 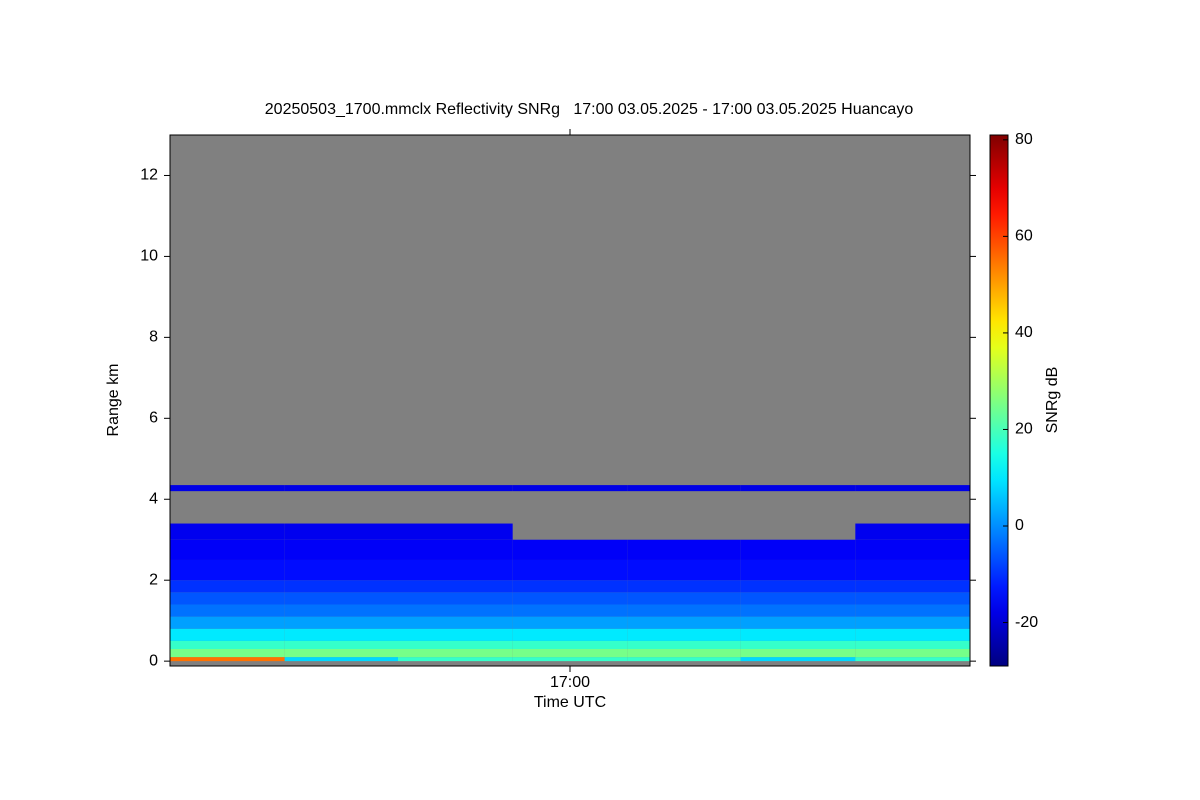 What do you see at coordinates (149, 256) in the screenshot?
I see `y-tick-label: 10` at bounding box center [149, 256].